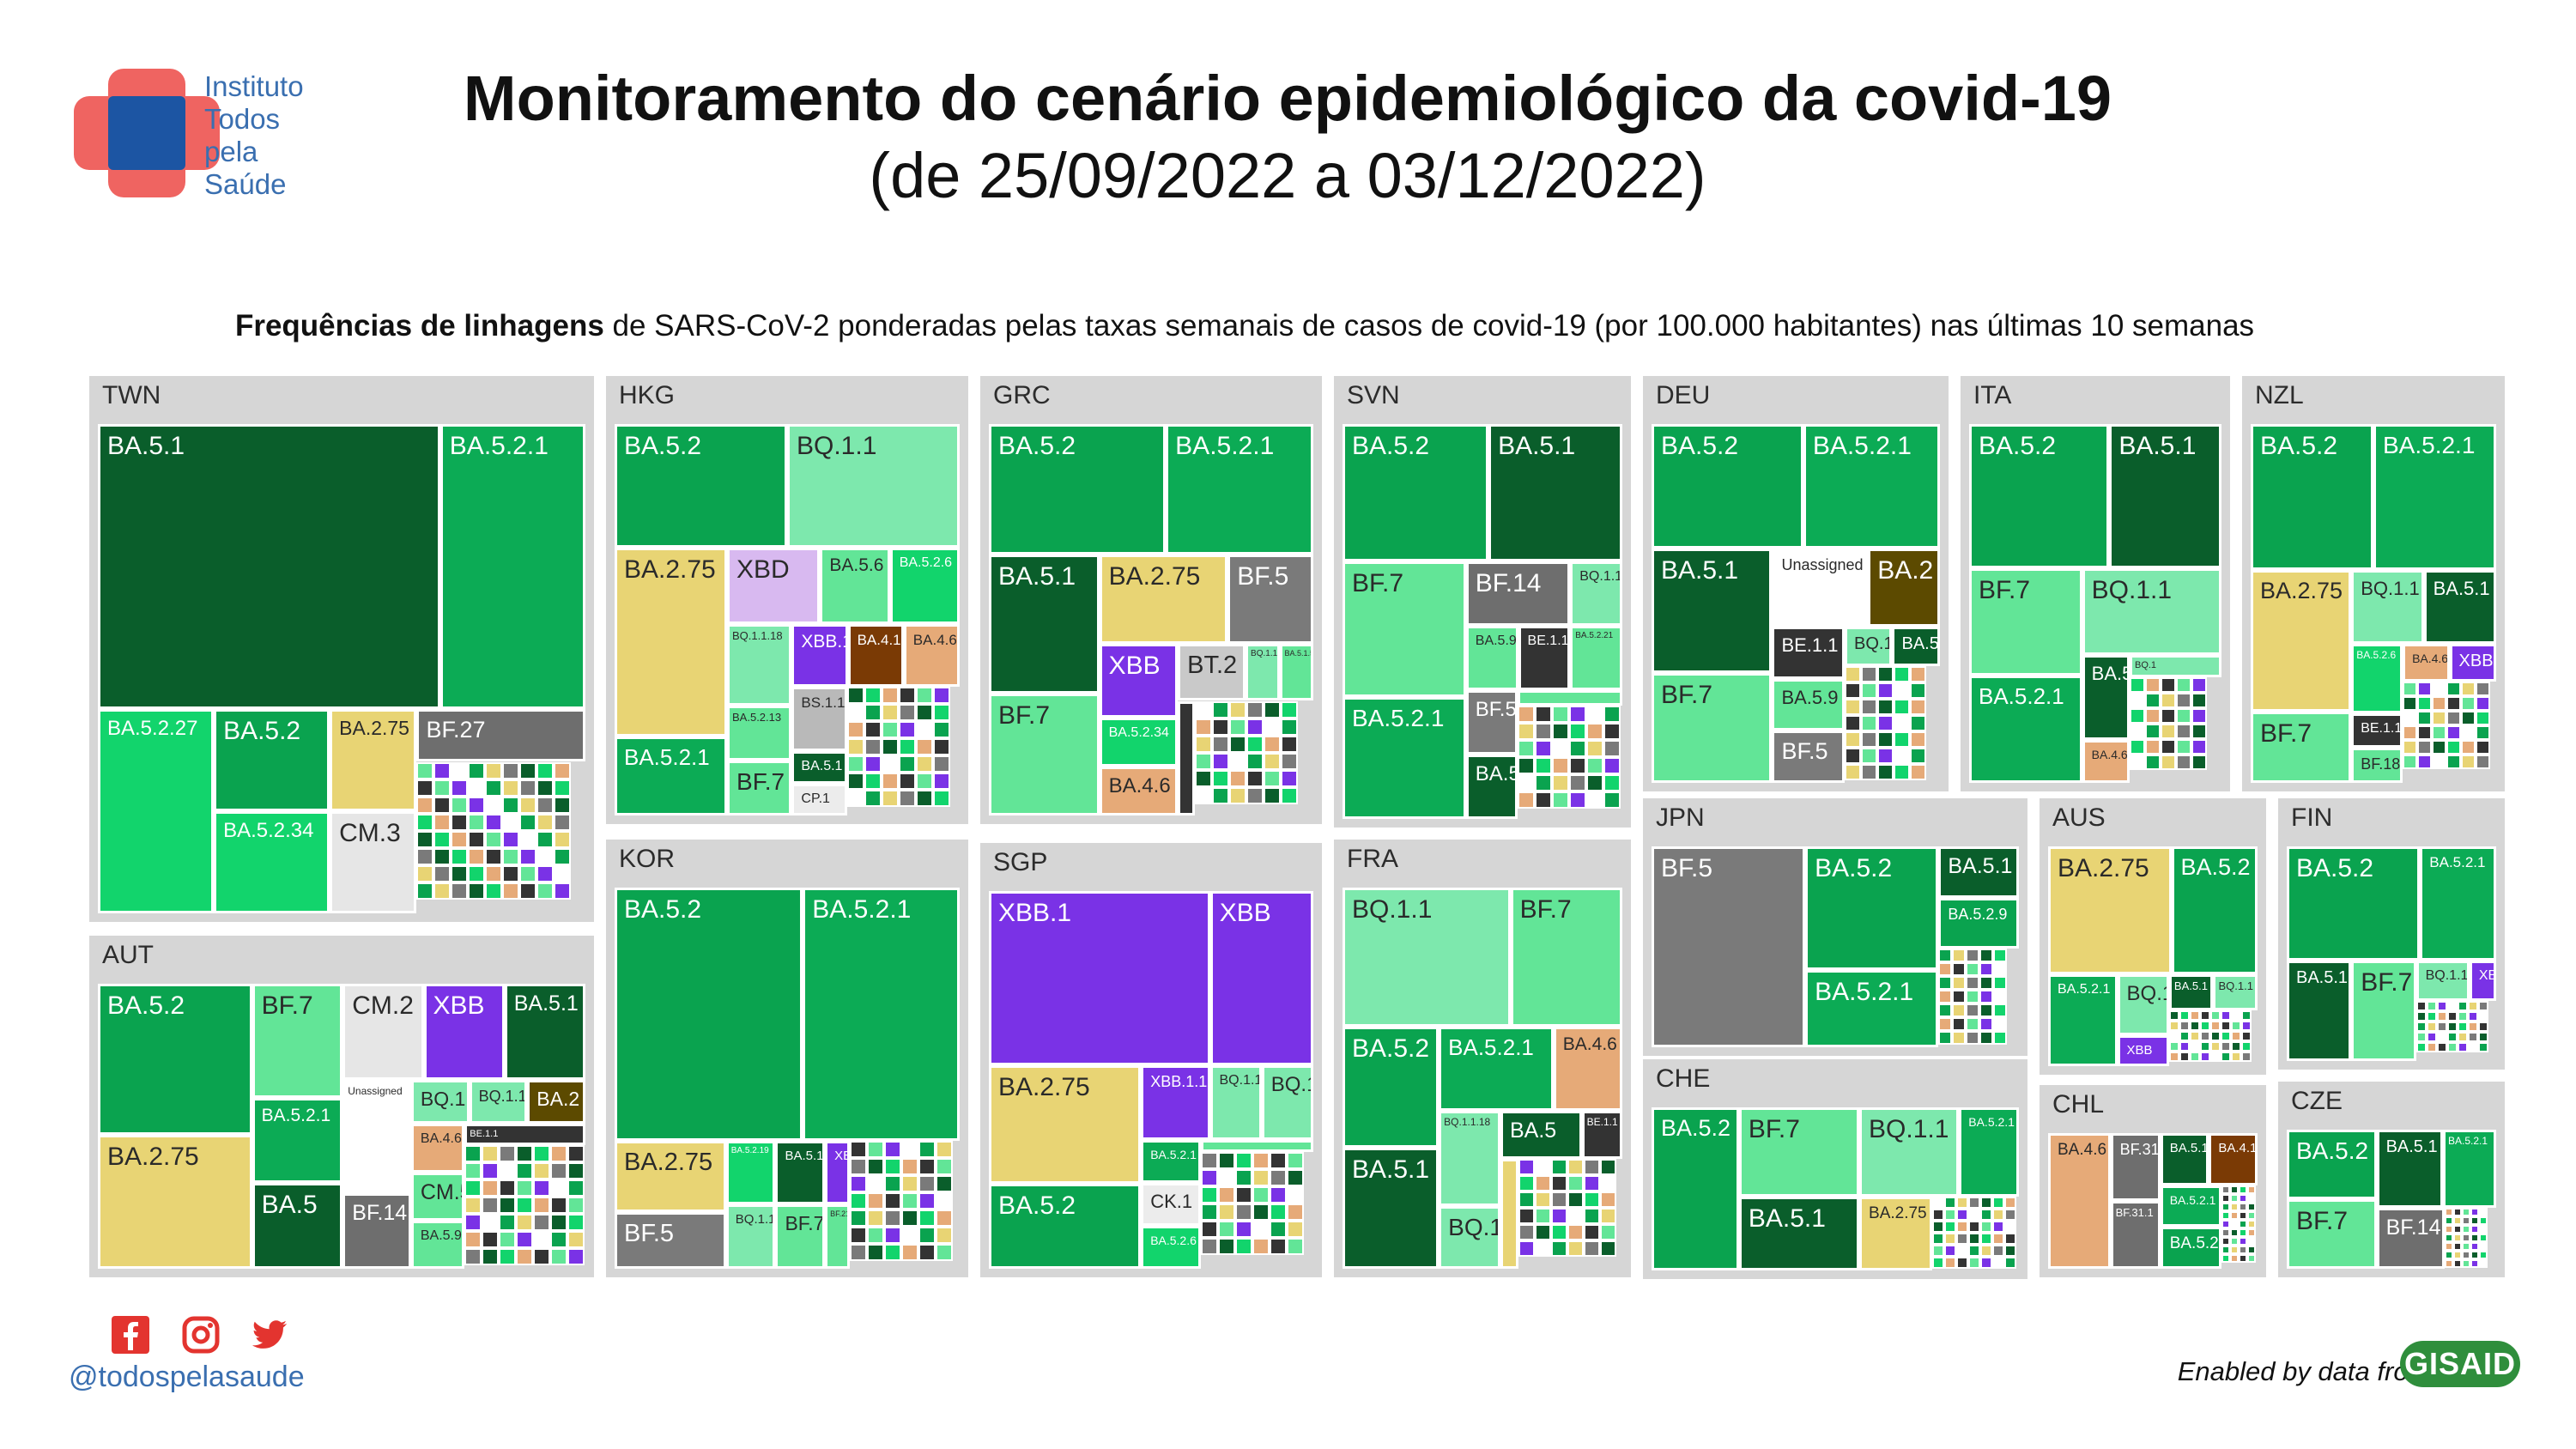 This screenshot has width=2576, height=1449. I want to click on facebook-icon, so click(130, 1335).